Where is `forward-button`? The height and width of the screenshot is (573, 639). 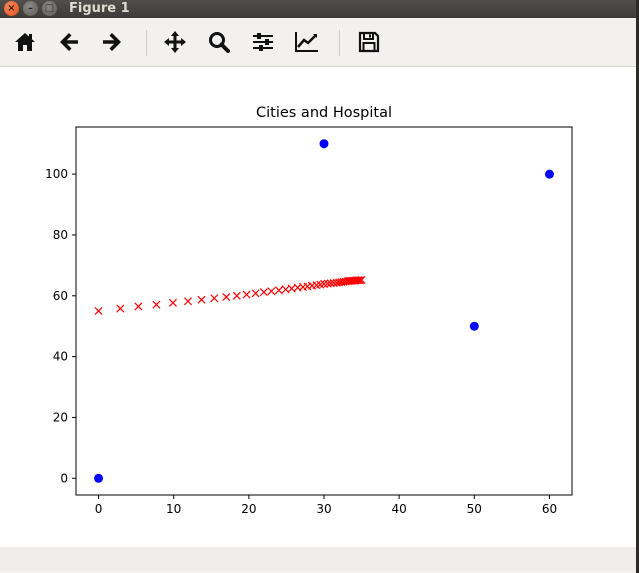 forward-button is located at coordinates (112, 42).